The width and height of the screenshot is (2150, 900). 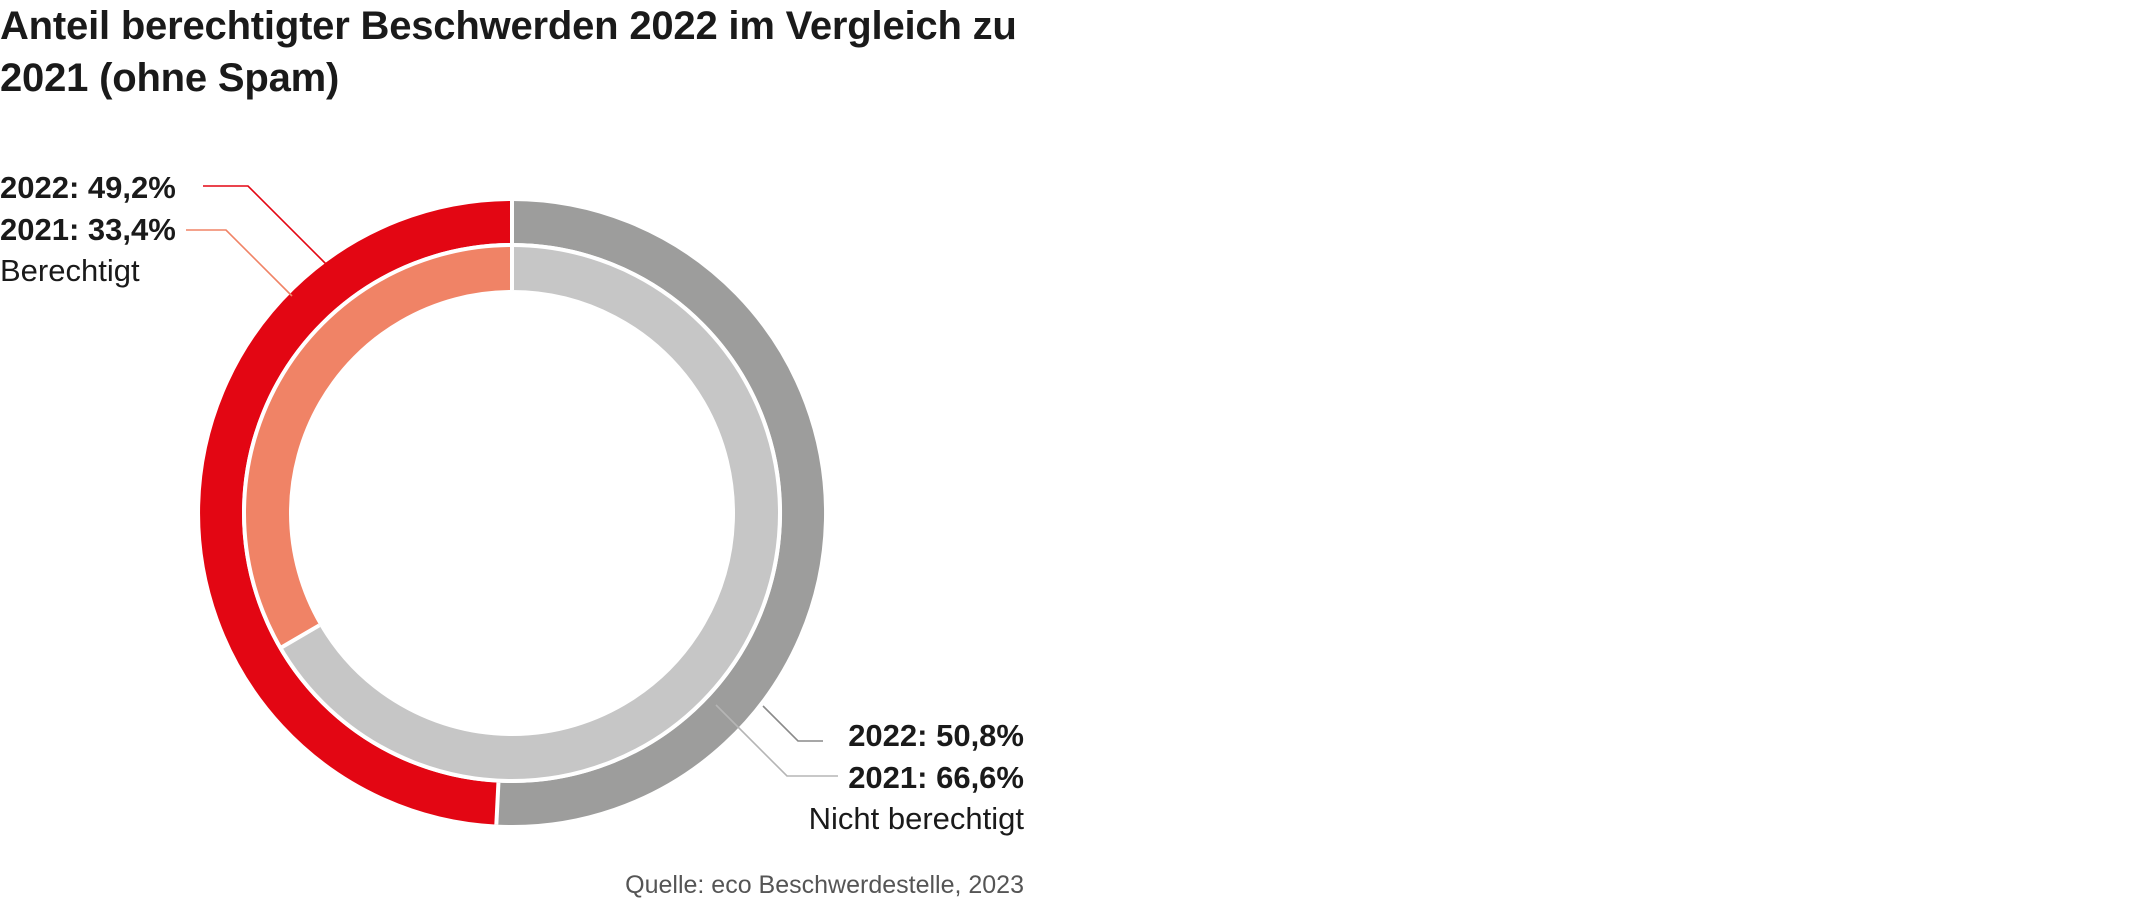 I want to click on leader-nicht-2021, so click(x=776, y=740).